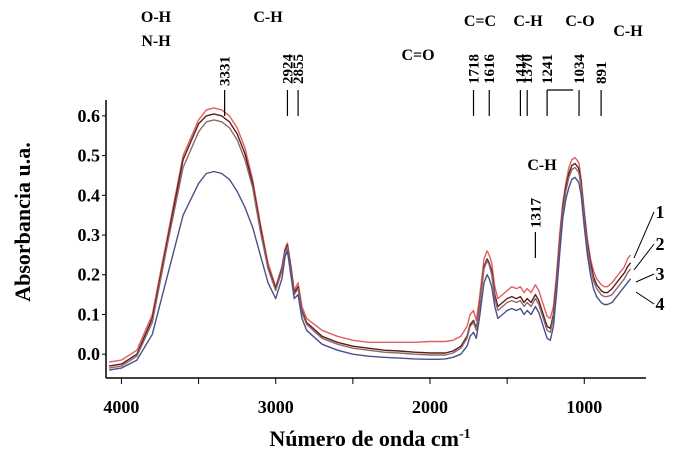 This screenshot has height=458, width=679. What do you see at coordinates (299, 69) in the screenshot?
I see `peak-label-2855: 2855` at bounding box center [299, 69].